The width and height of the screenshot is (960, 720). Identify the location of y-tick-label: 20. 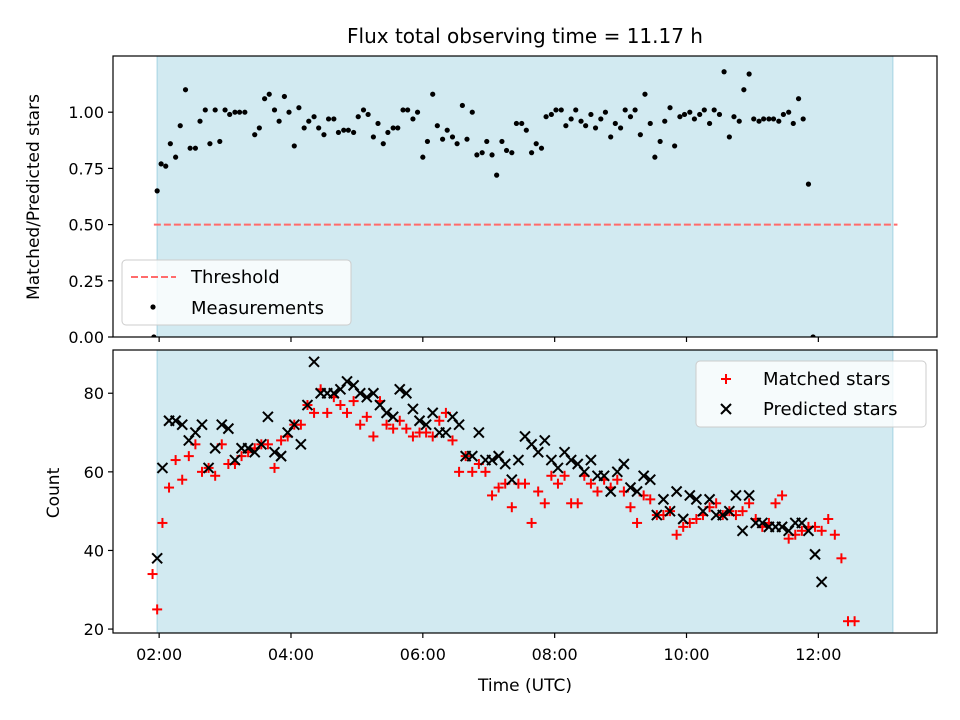
(94, 629).